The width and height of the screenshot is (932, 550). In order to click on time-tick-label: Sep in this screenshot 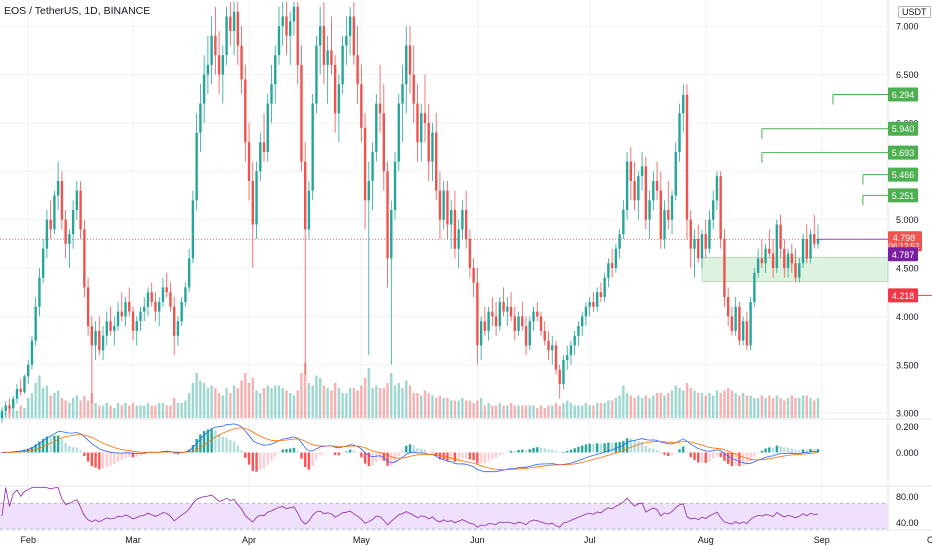, I will do `click(822, 540)`.